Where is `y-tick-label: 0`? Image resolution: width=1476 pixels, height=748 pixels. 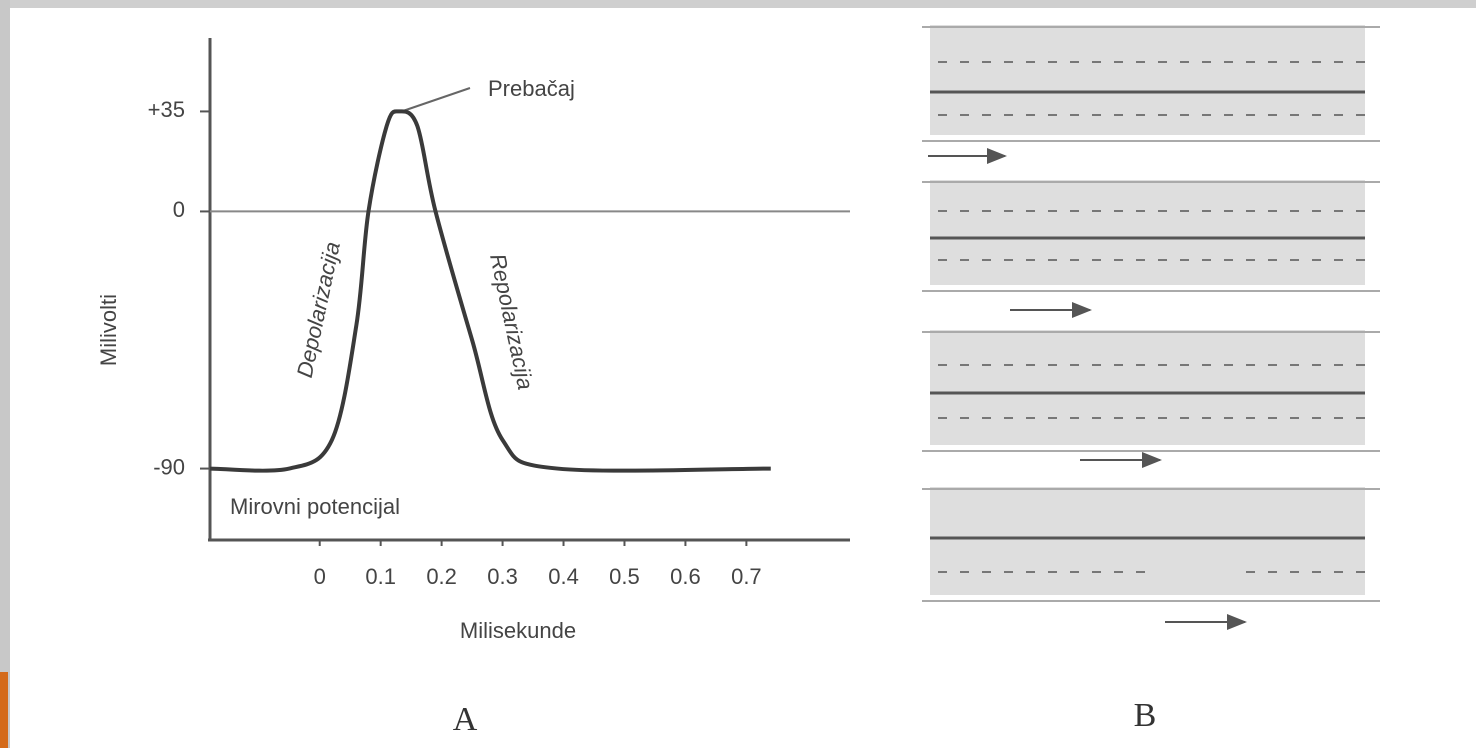 y-tick-label: 0 is located at coordinates (179, 209).